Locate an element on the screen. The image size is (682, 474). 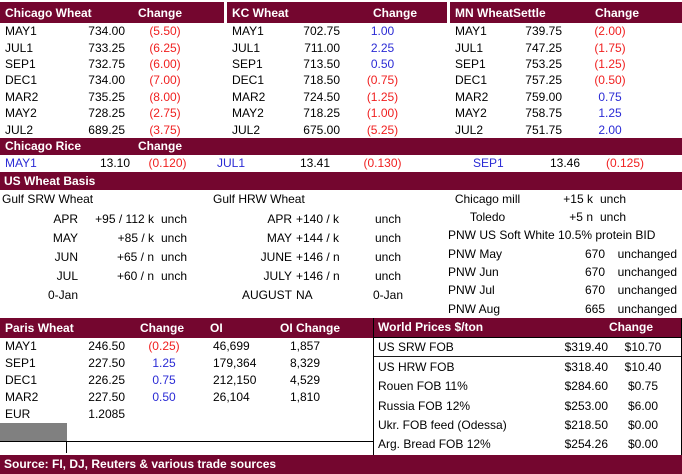
oi-value: 179,364 is located at coordinates (235, 363).